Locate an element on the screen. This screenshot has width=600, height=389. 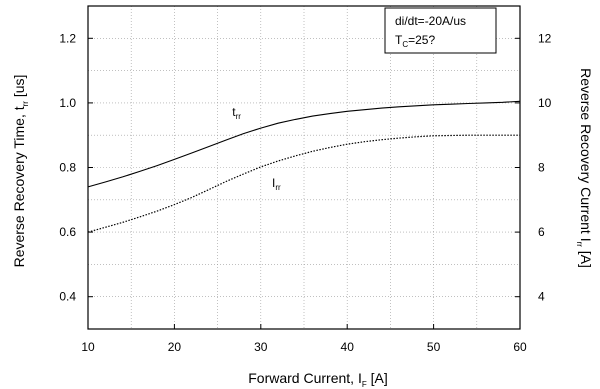
y-right-axis-label-unit: [A] is located at coordinates (586, 257).